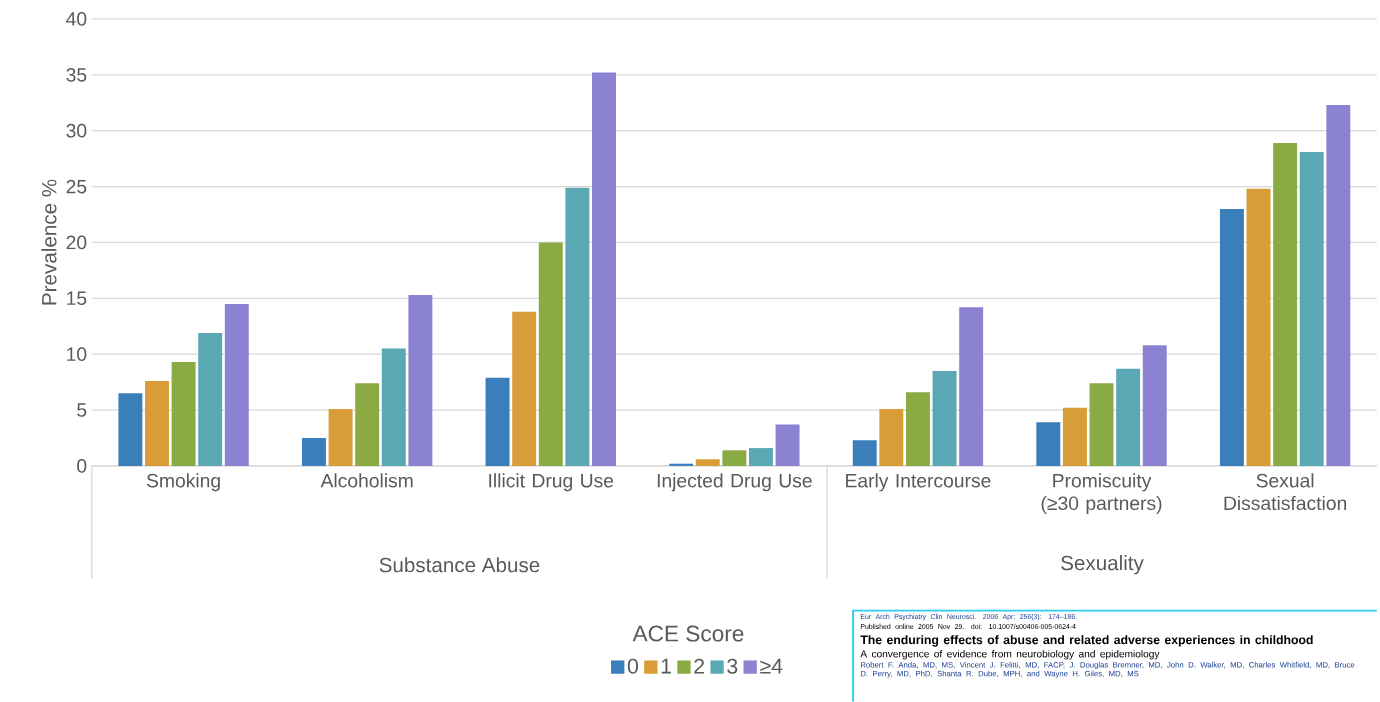  What do you see at coordinates (49, 242) in the screenshot?
I see `y-axis-title: Prevalence %` at bounding box center [49, 242].